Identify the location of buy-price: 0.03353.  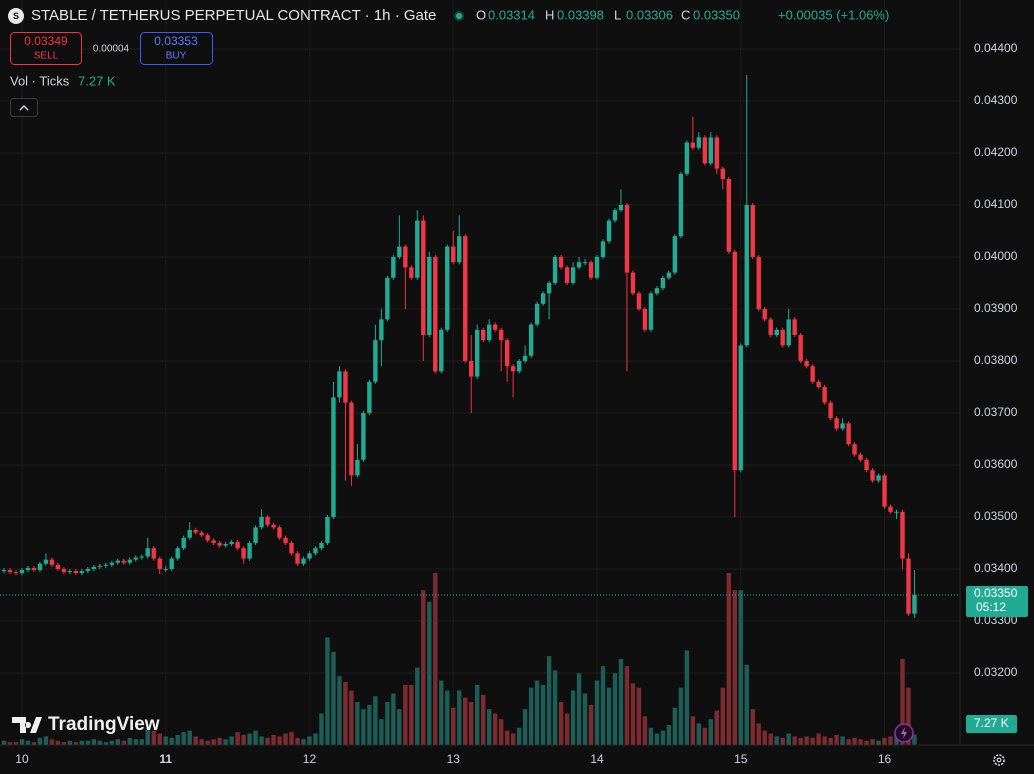
(176, 41).